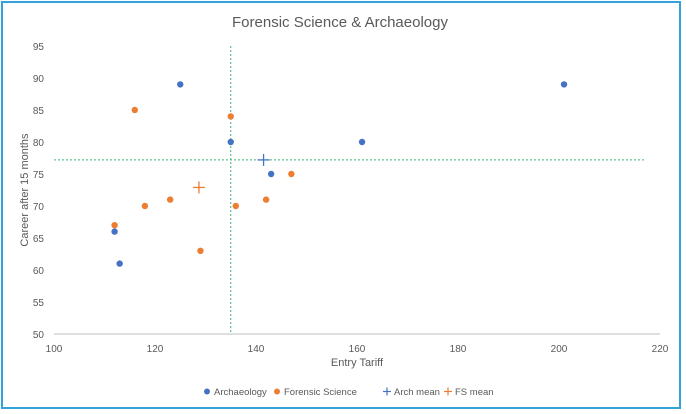 The image size is (686, 414). Describe the element at coordinates (474, 392) in the screenshot. I see `legend-label: FS mean` at that location.